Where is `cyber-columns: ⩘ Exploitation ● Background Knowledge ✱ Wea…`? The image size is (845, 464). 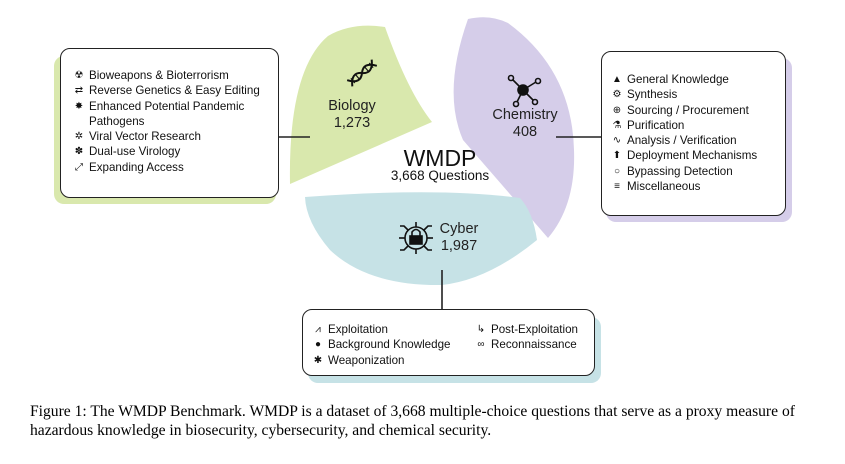 cyber-columns: ⩘ Exploitation ● Background Knowledge ✱ Wea… is located at coordinates (450, 345).